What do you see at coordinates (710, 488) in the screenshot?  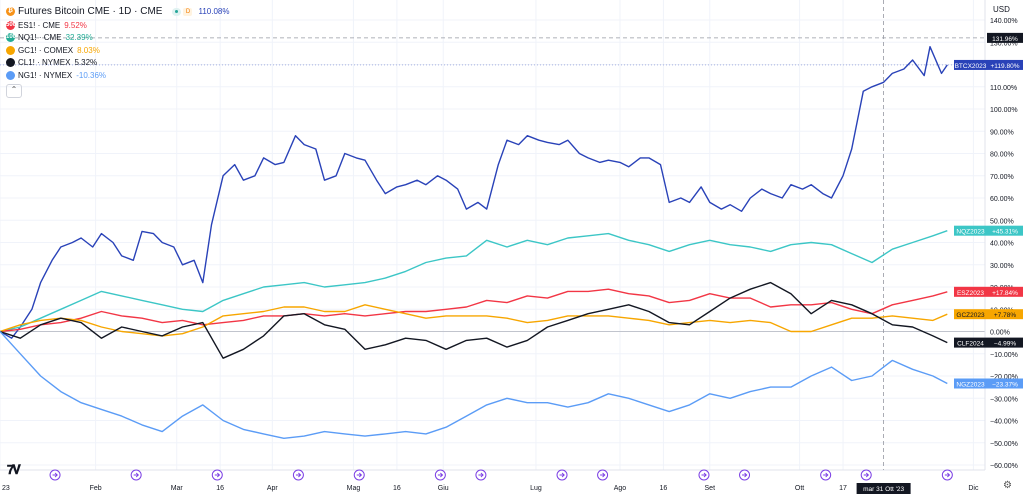 I see `x-tick-label: Set` at bounding box center [710, 488].